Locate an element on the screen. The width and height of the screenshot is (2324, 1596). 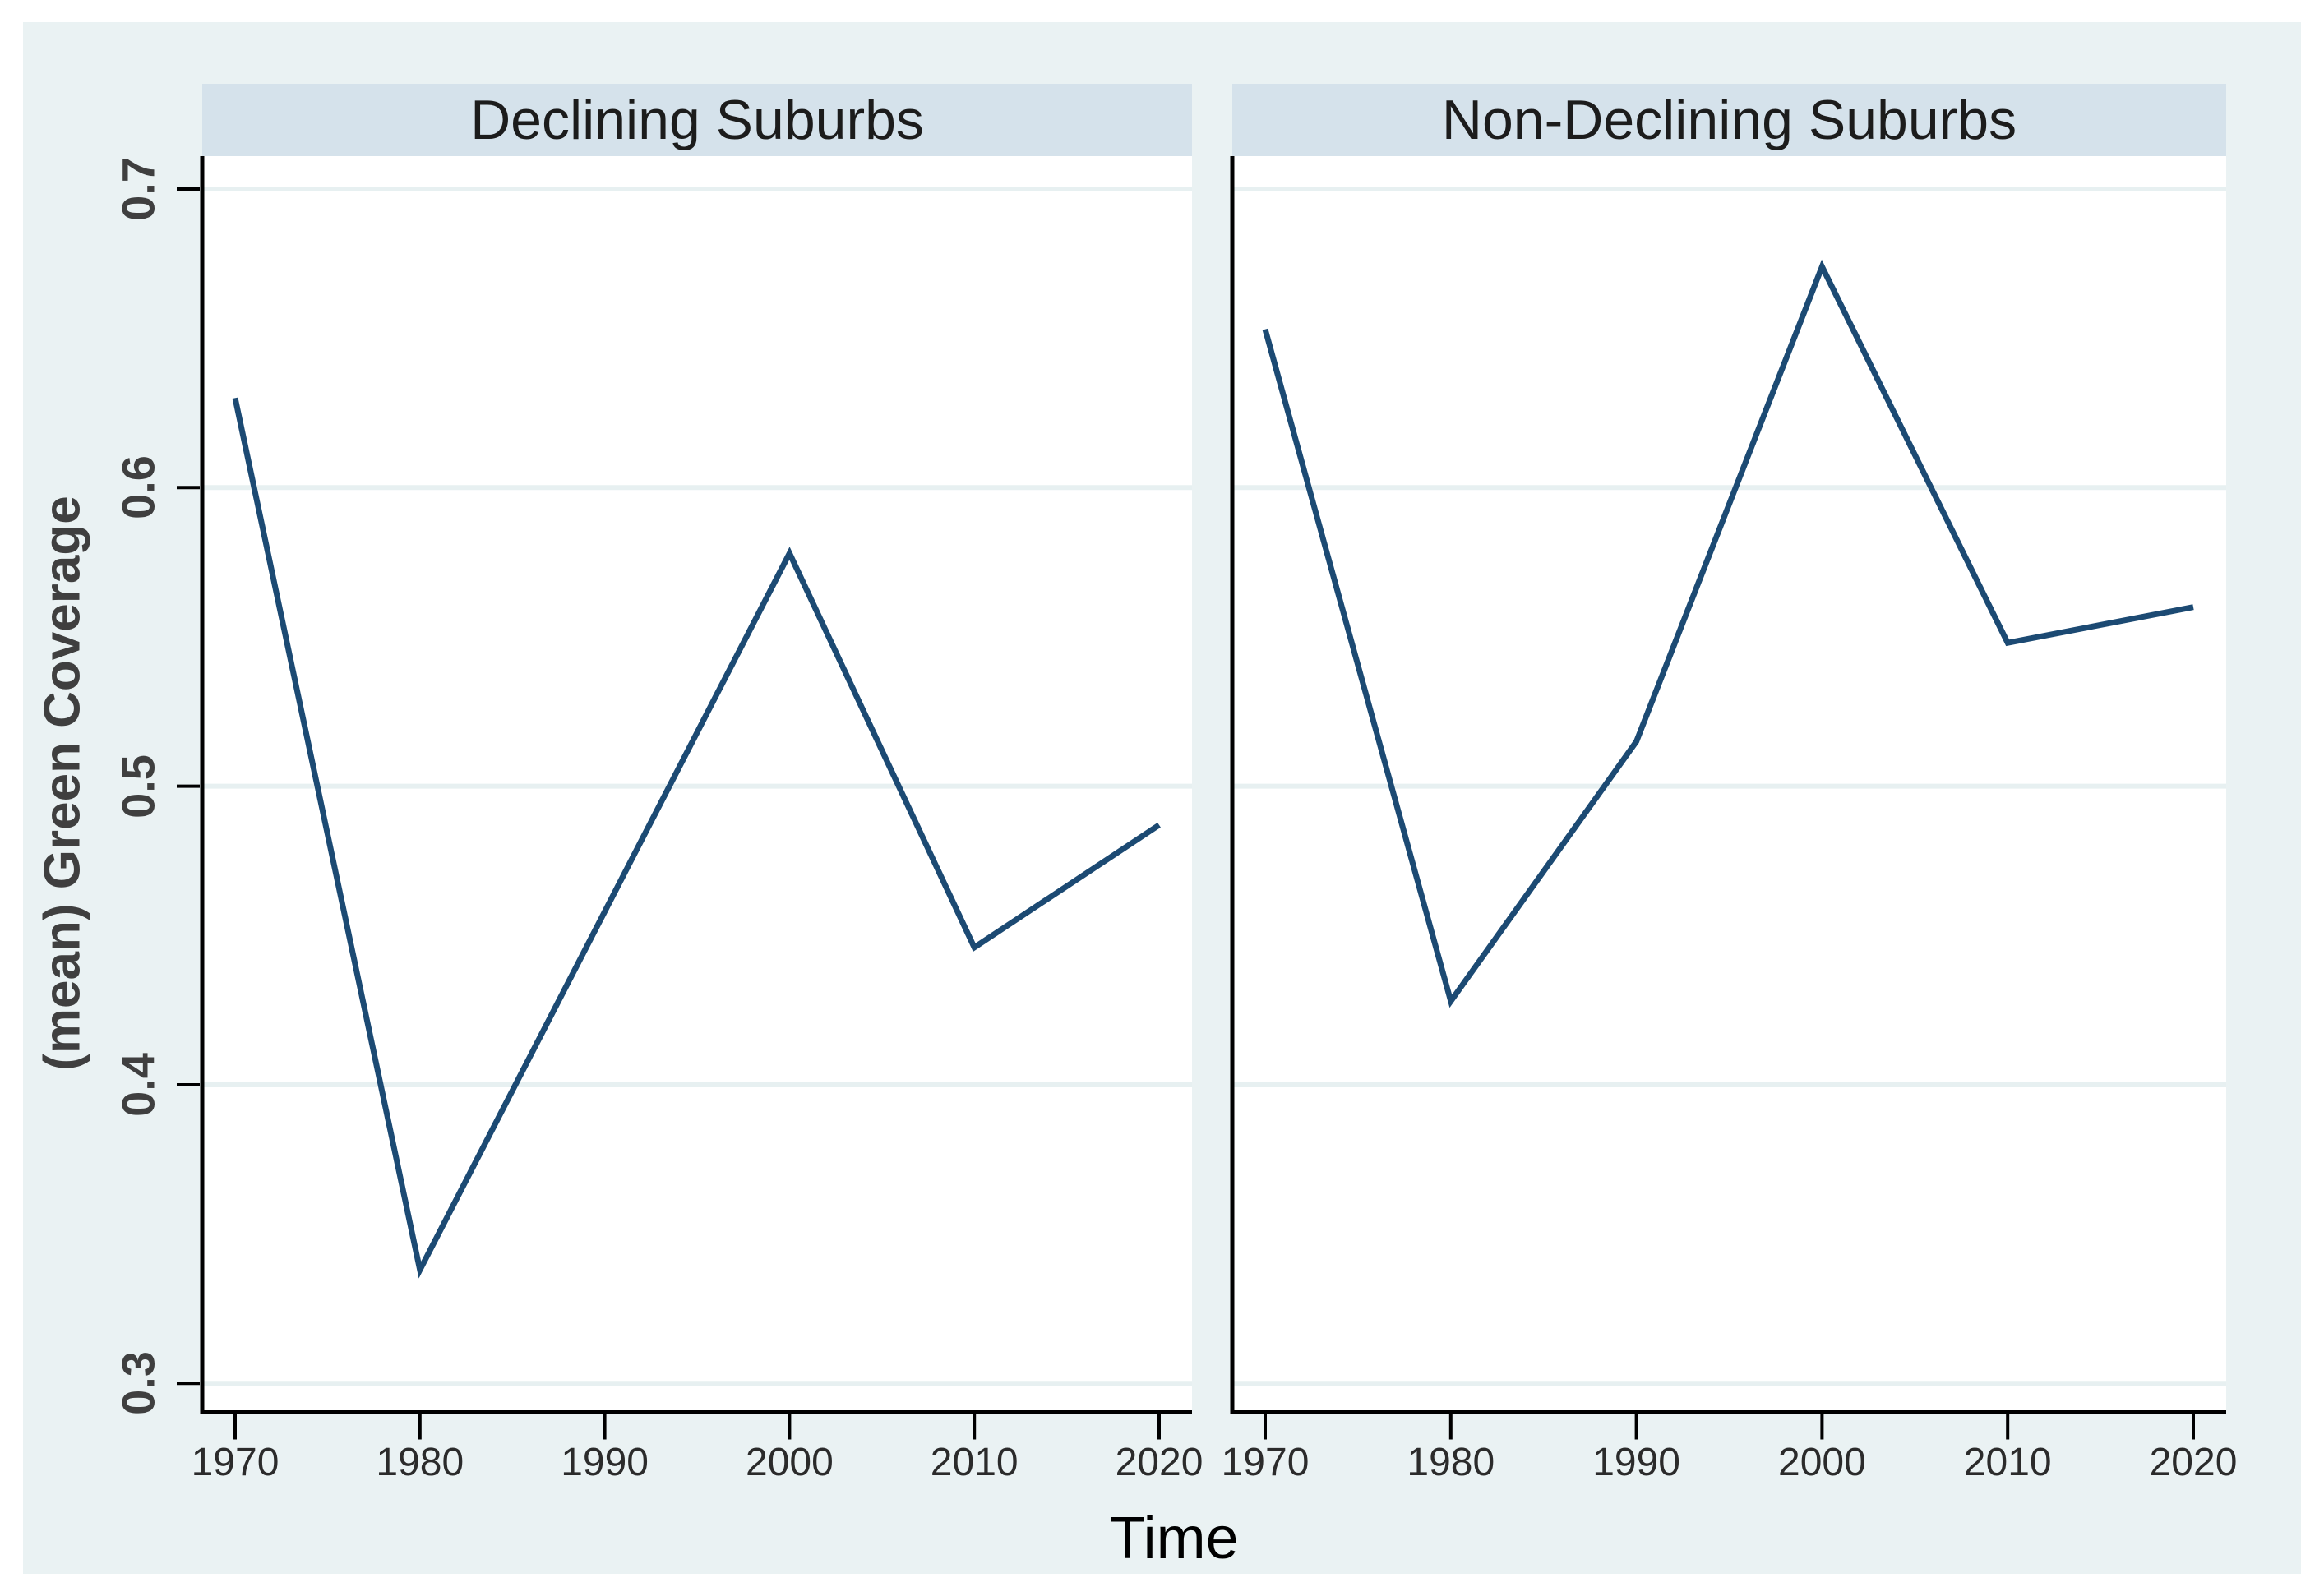
panel-title-non-declining-suburbs: Non-Declining Suburbs is located at coordinates (1729, 120).